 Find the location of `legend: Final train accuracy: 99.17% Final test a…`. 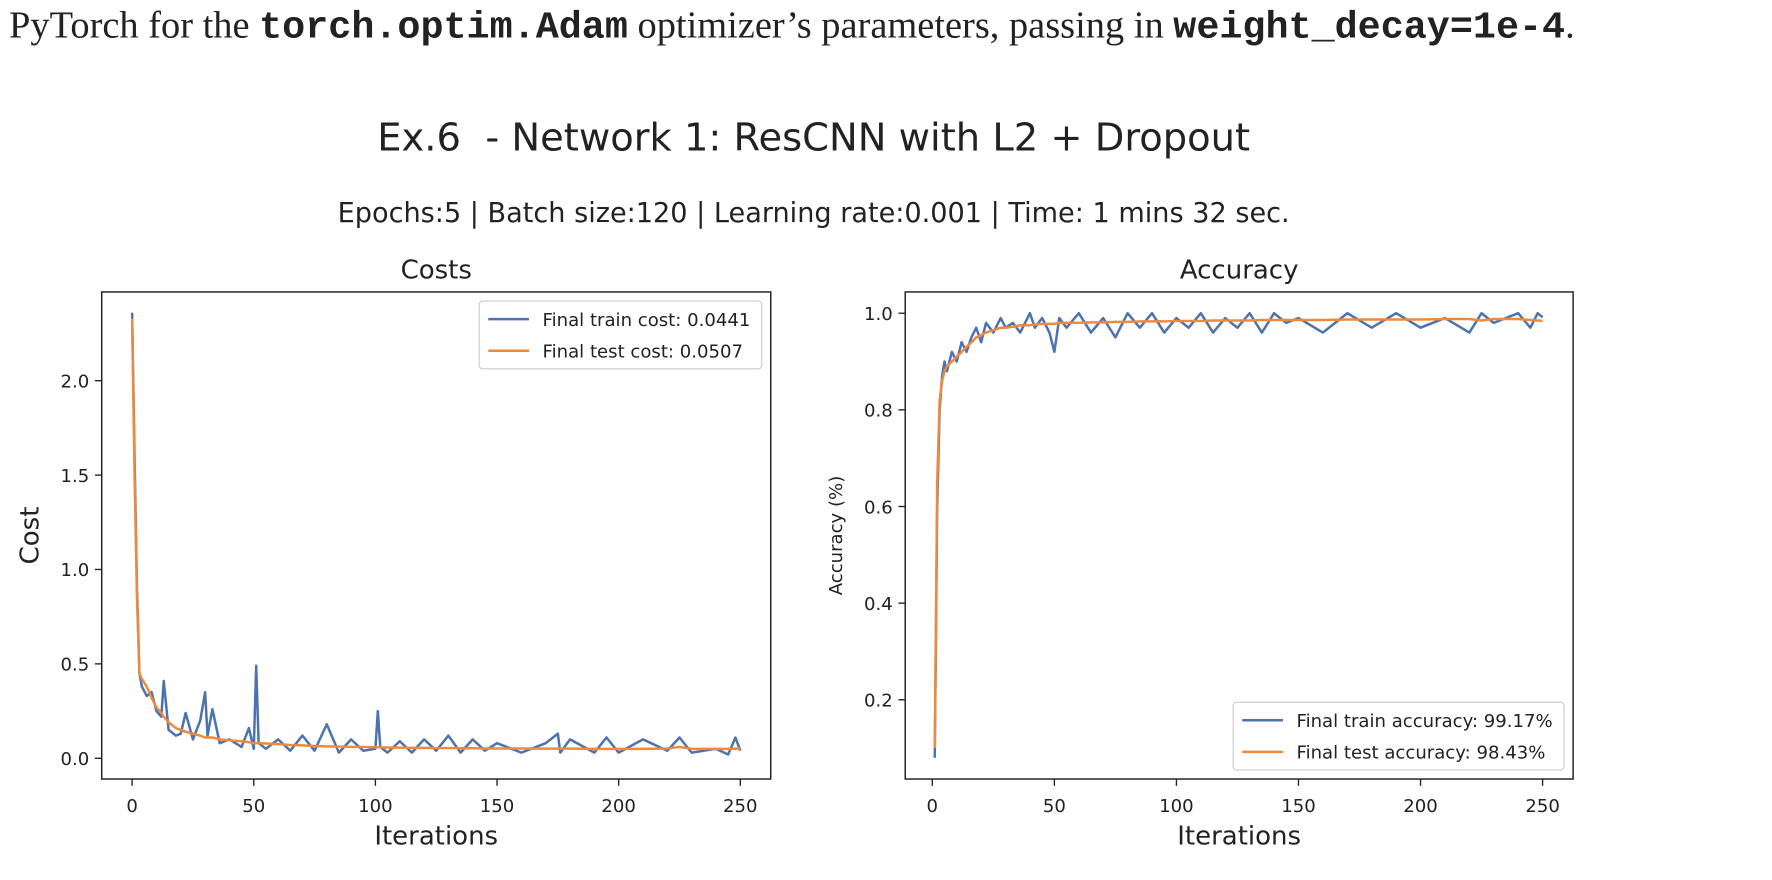

legend: Final train accuracy: 99.17% Final test a… is located at coordinates (1398, 736).